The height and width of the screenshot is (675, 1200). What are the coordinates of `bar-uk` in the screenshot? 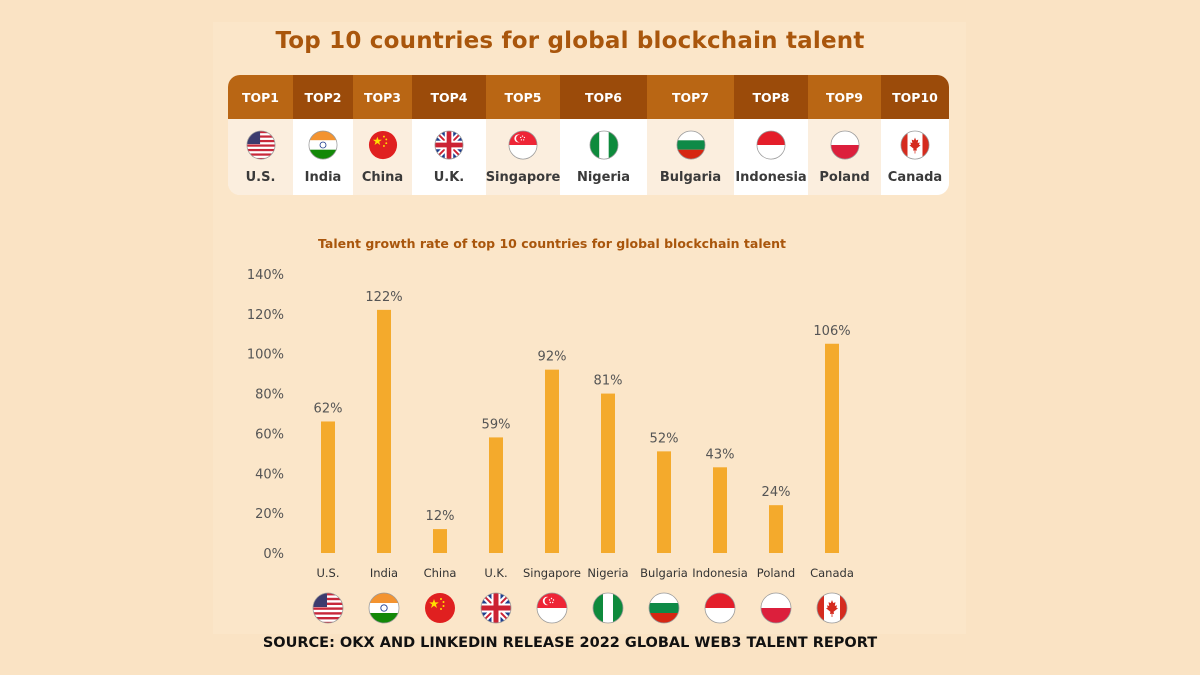 It's located at (496, 495).